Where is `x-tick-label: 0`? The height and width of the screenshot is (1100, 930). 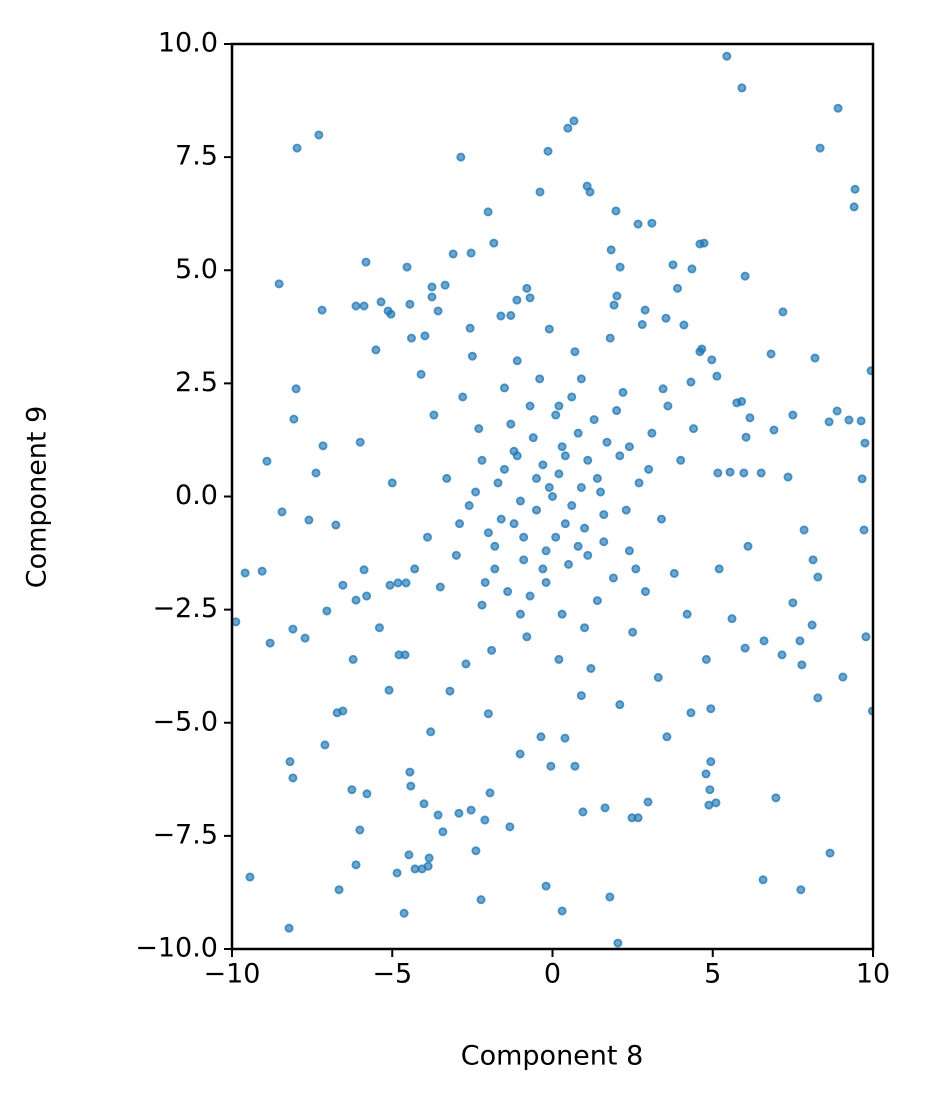
x-tick-label: 0 is located at coordinates (552, 974).